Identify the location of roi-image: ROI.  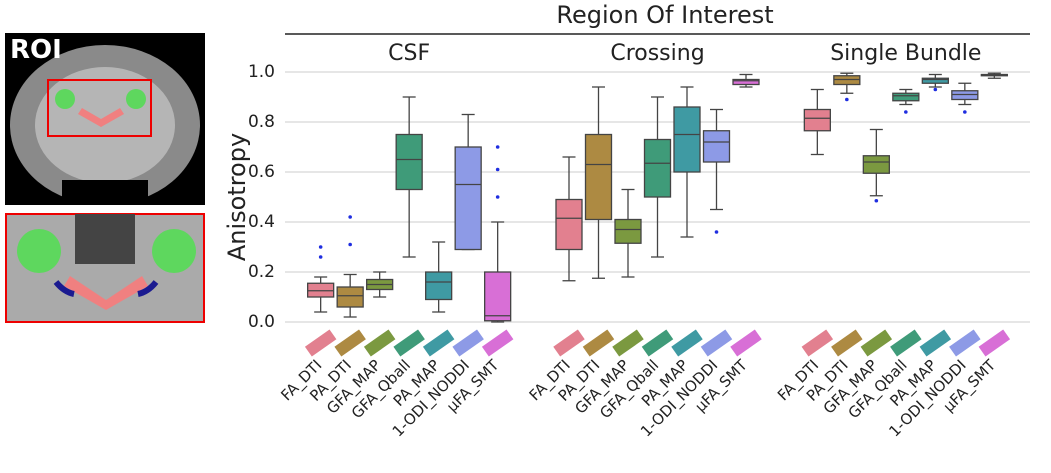
(105, 178).